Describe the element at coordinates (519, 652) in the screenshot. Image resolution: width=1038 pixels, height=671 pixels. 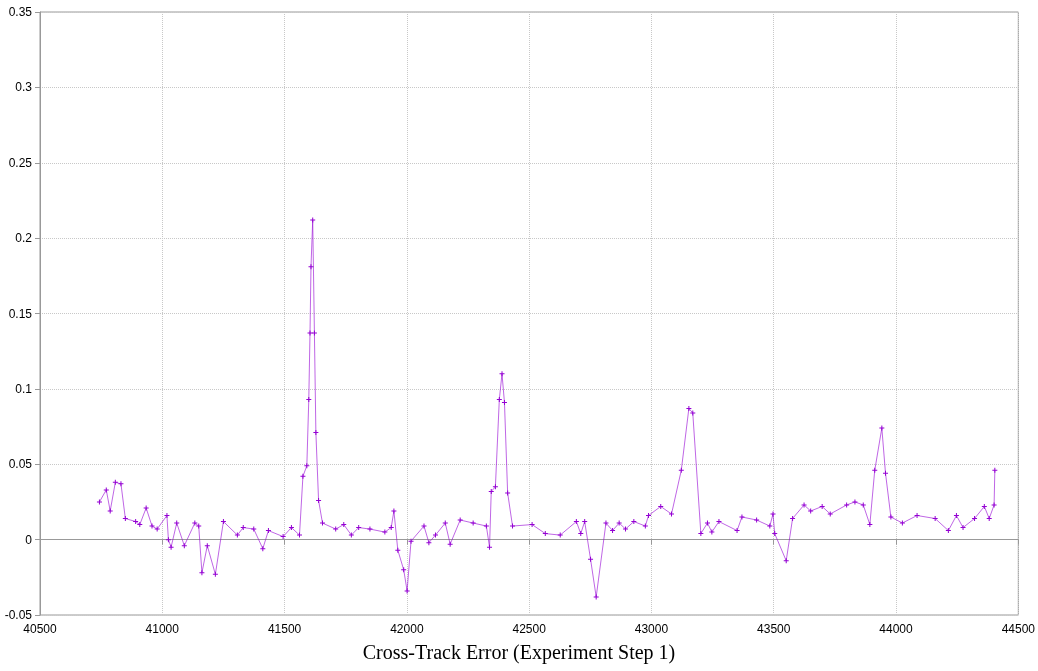
I see `text: Cross-Track Error (Experiment Step 1)` at that location.